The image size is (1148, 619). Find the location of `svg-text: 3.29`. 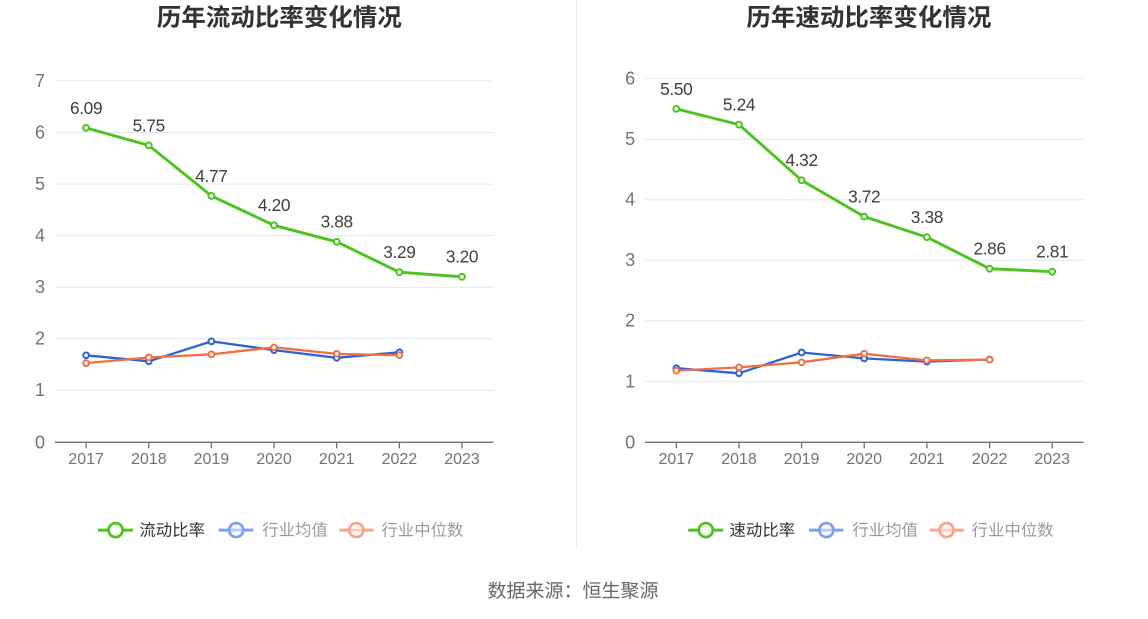

svg-text: 3.29 is located at coordinates (399, 252).